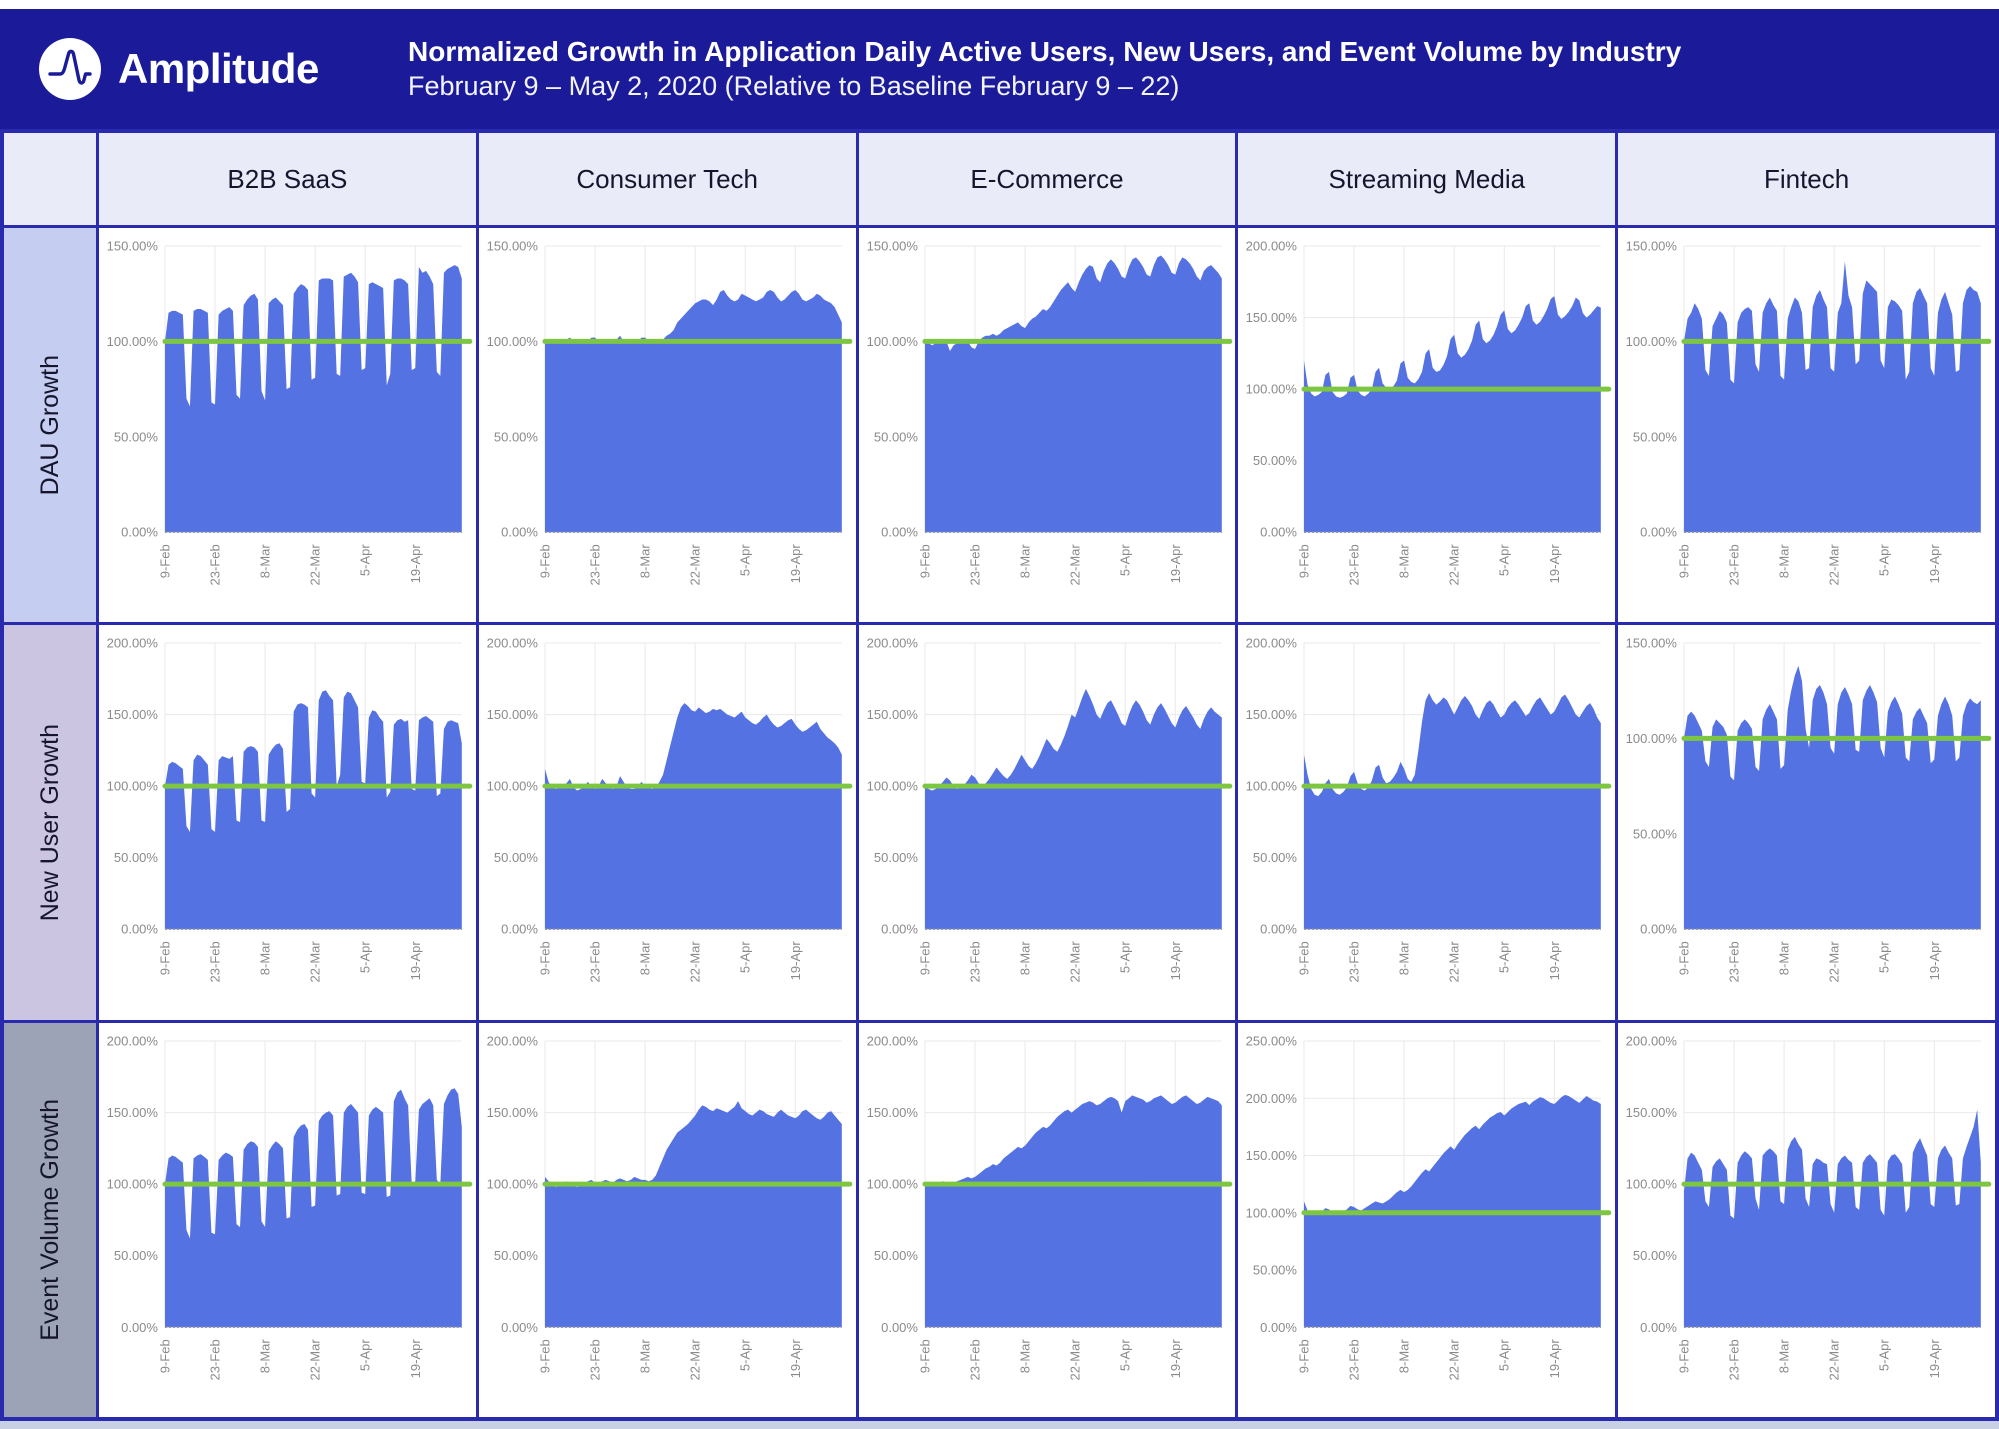 This screenshot has height=1429, width=1999. I want to click on row-header-new-user-growth: New User Growth, so click(50, 822).